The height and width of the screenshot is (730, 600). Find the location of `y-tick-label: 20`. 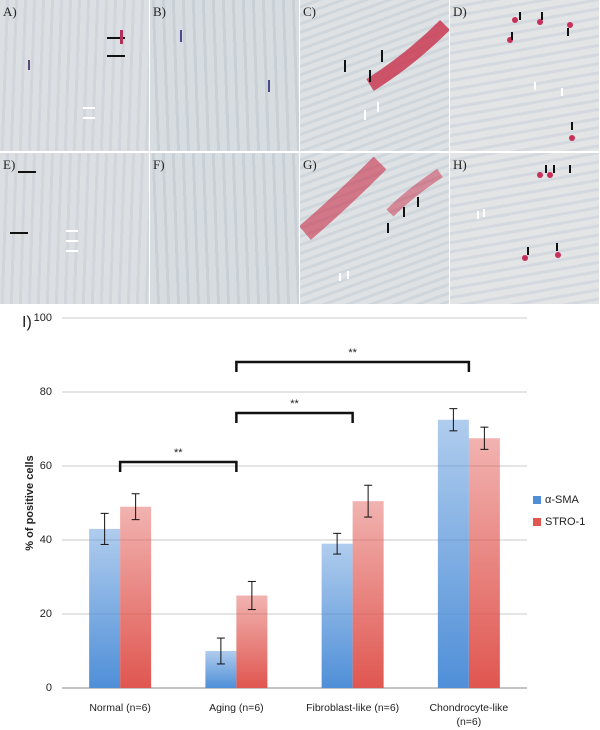

y-tick-label: 20 is located at coordinates (46, 614).